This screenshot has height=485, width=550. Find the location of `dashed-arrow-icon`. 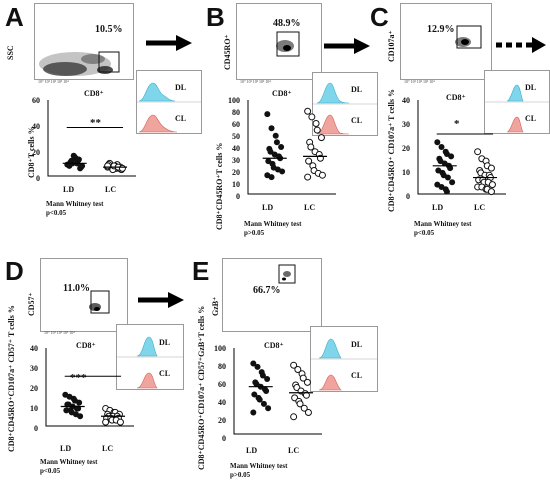

dashed-arrow-icon is located at coordinates (521, 45).